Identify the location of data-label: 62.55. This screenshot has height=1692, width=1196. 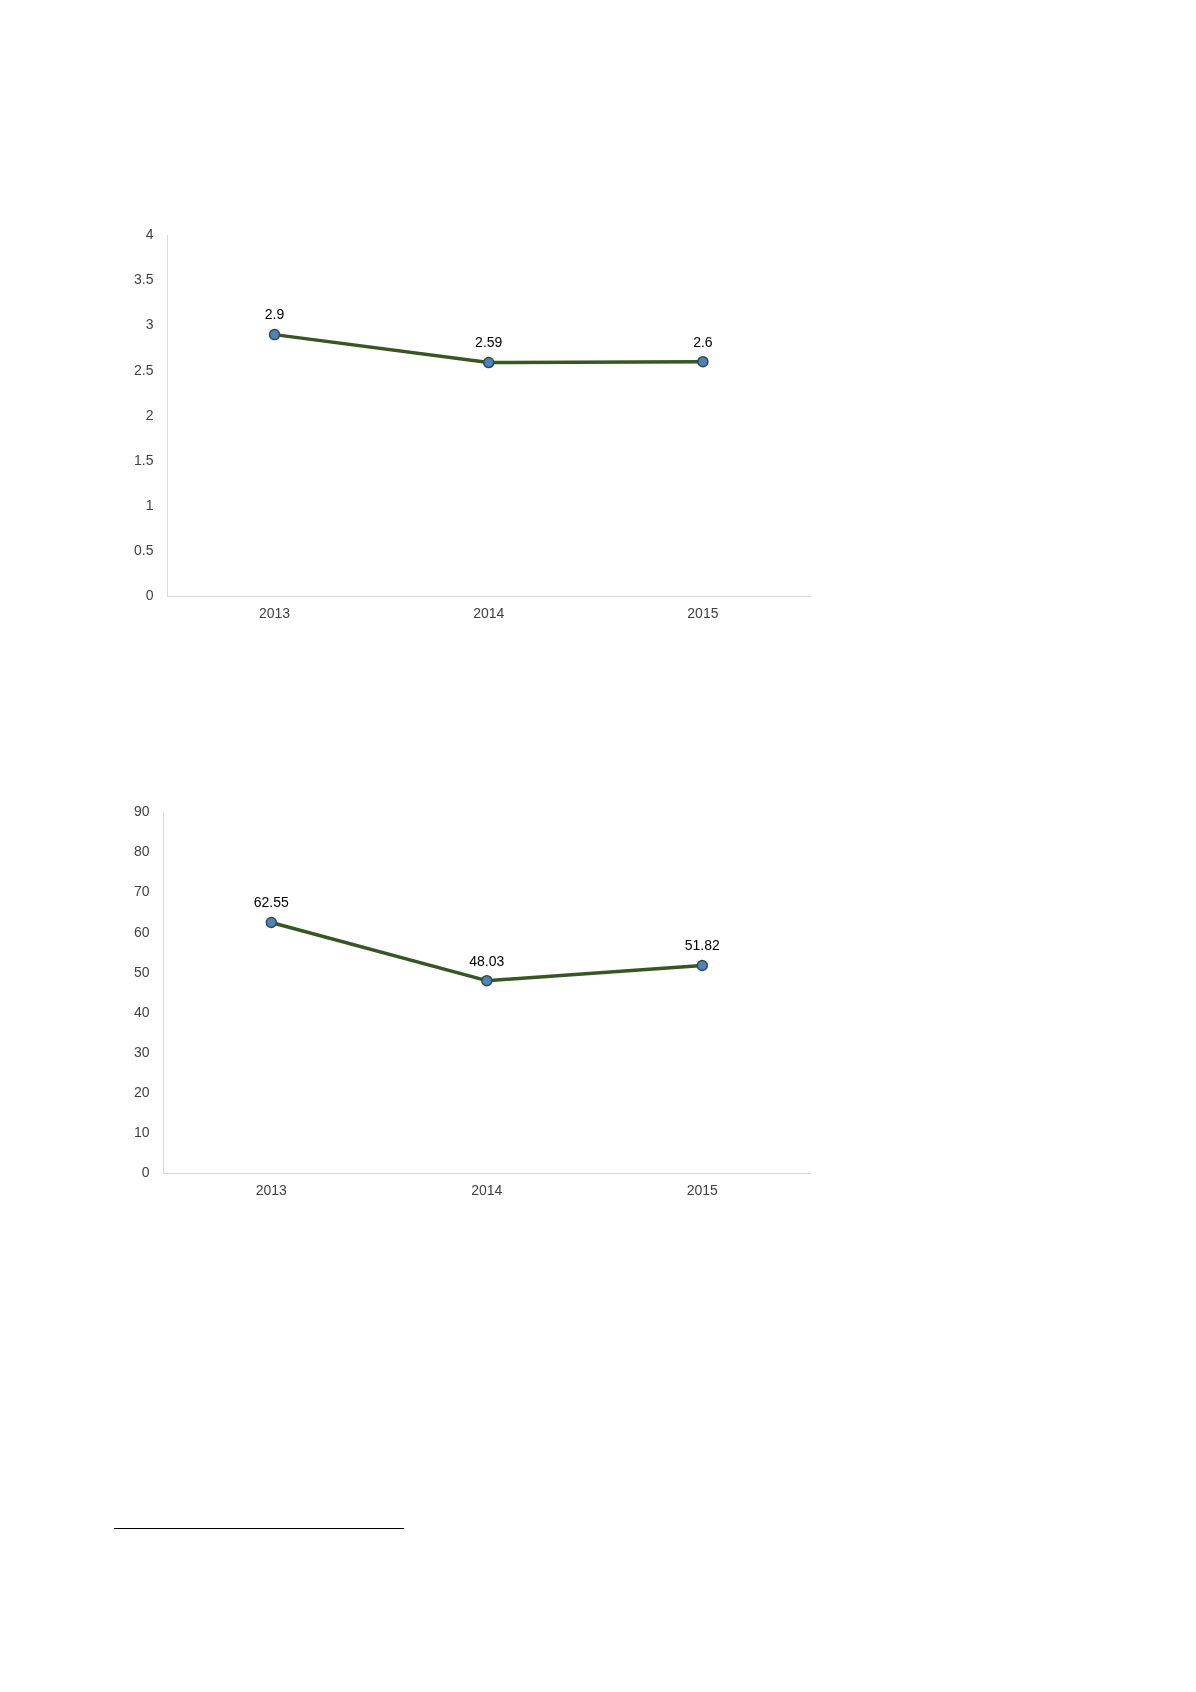
(271, 902).